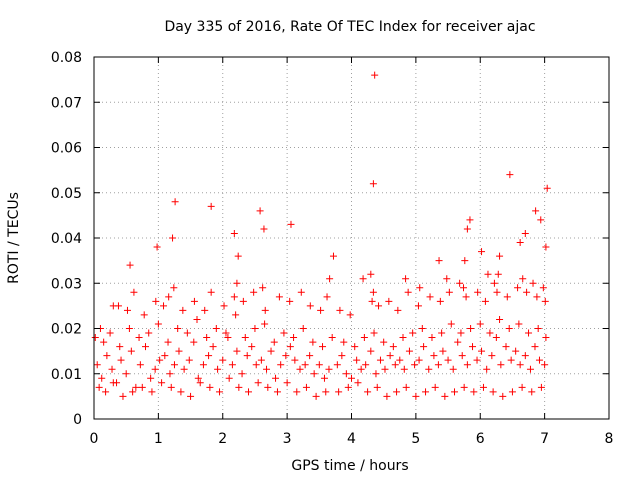  Describe the element at coordinates (14, 238) in the screenshot. I see `y-axis-label: ROTI / TECUs` at that location.